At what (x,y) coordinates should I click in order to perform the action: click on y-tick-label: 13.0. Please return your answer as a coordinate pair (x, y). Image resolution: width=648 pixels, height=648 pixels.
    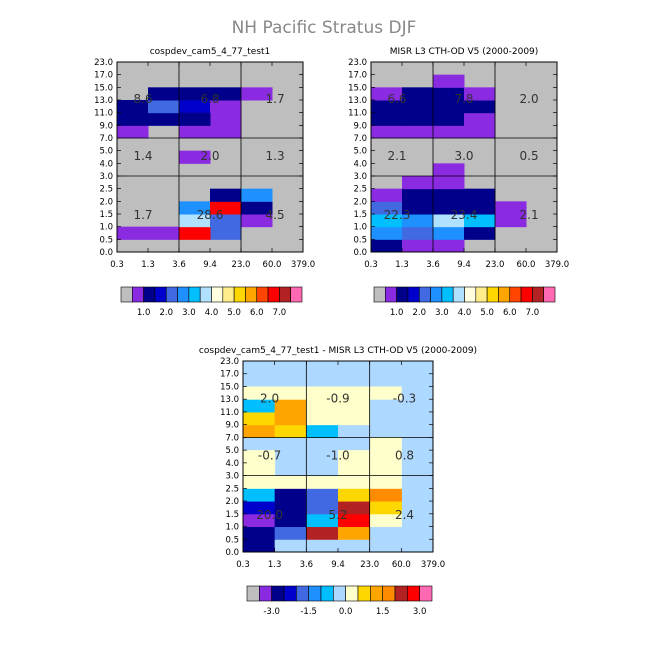
    Looking at the image, I should click on (103, 101).